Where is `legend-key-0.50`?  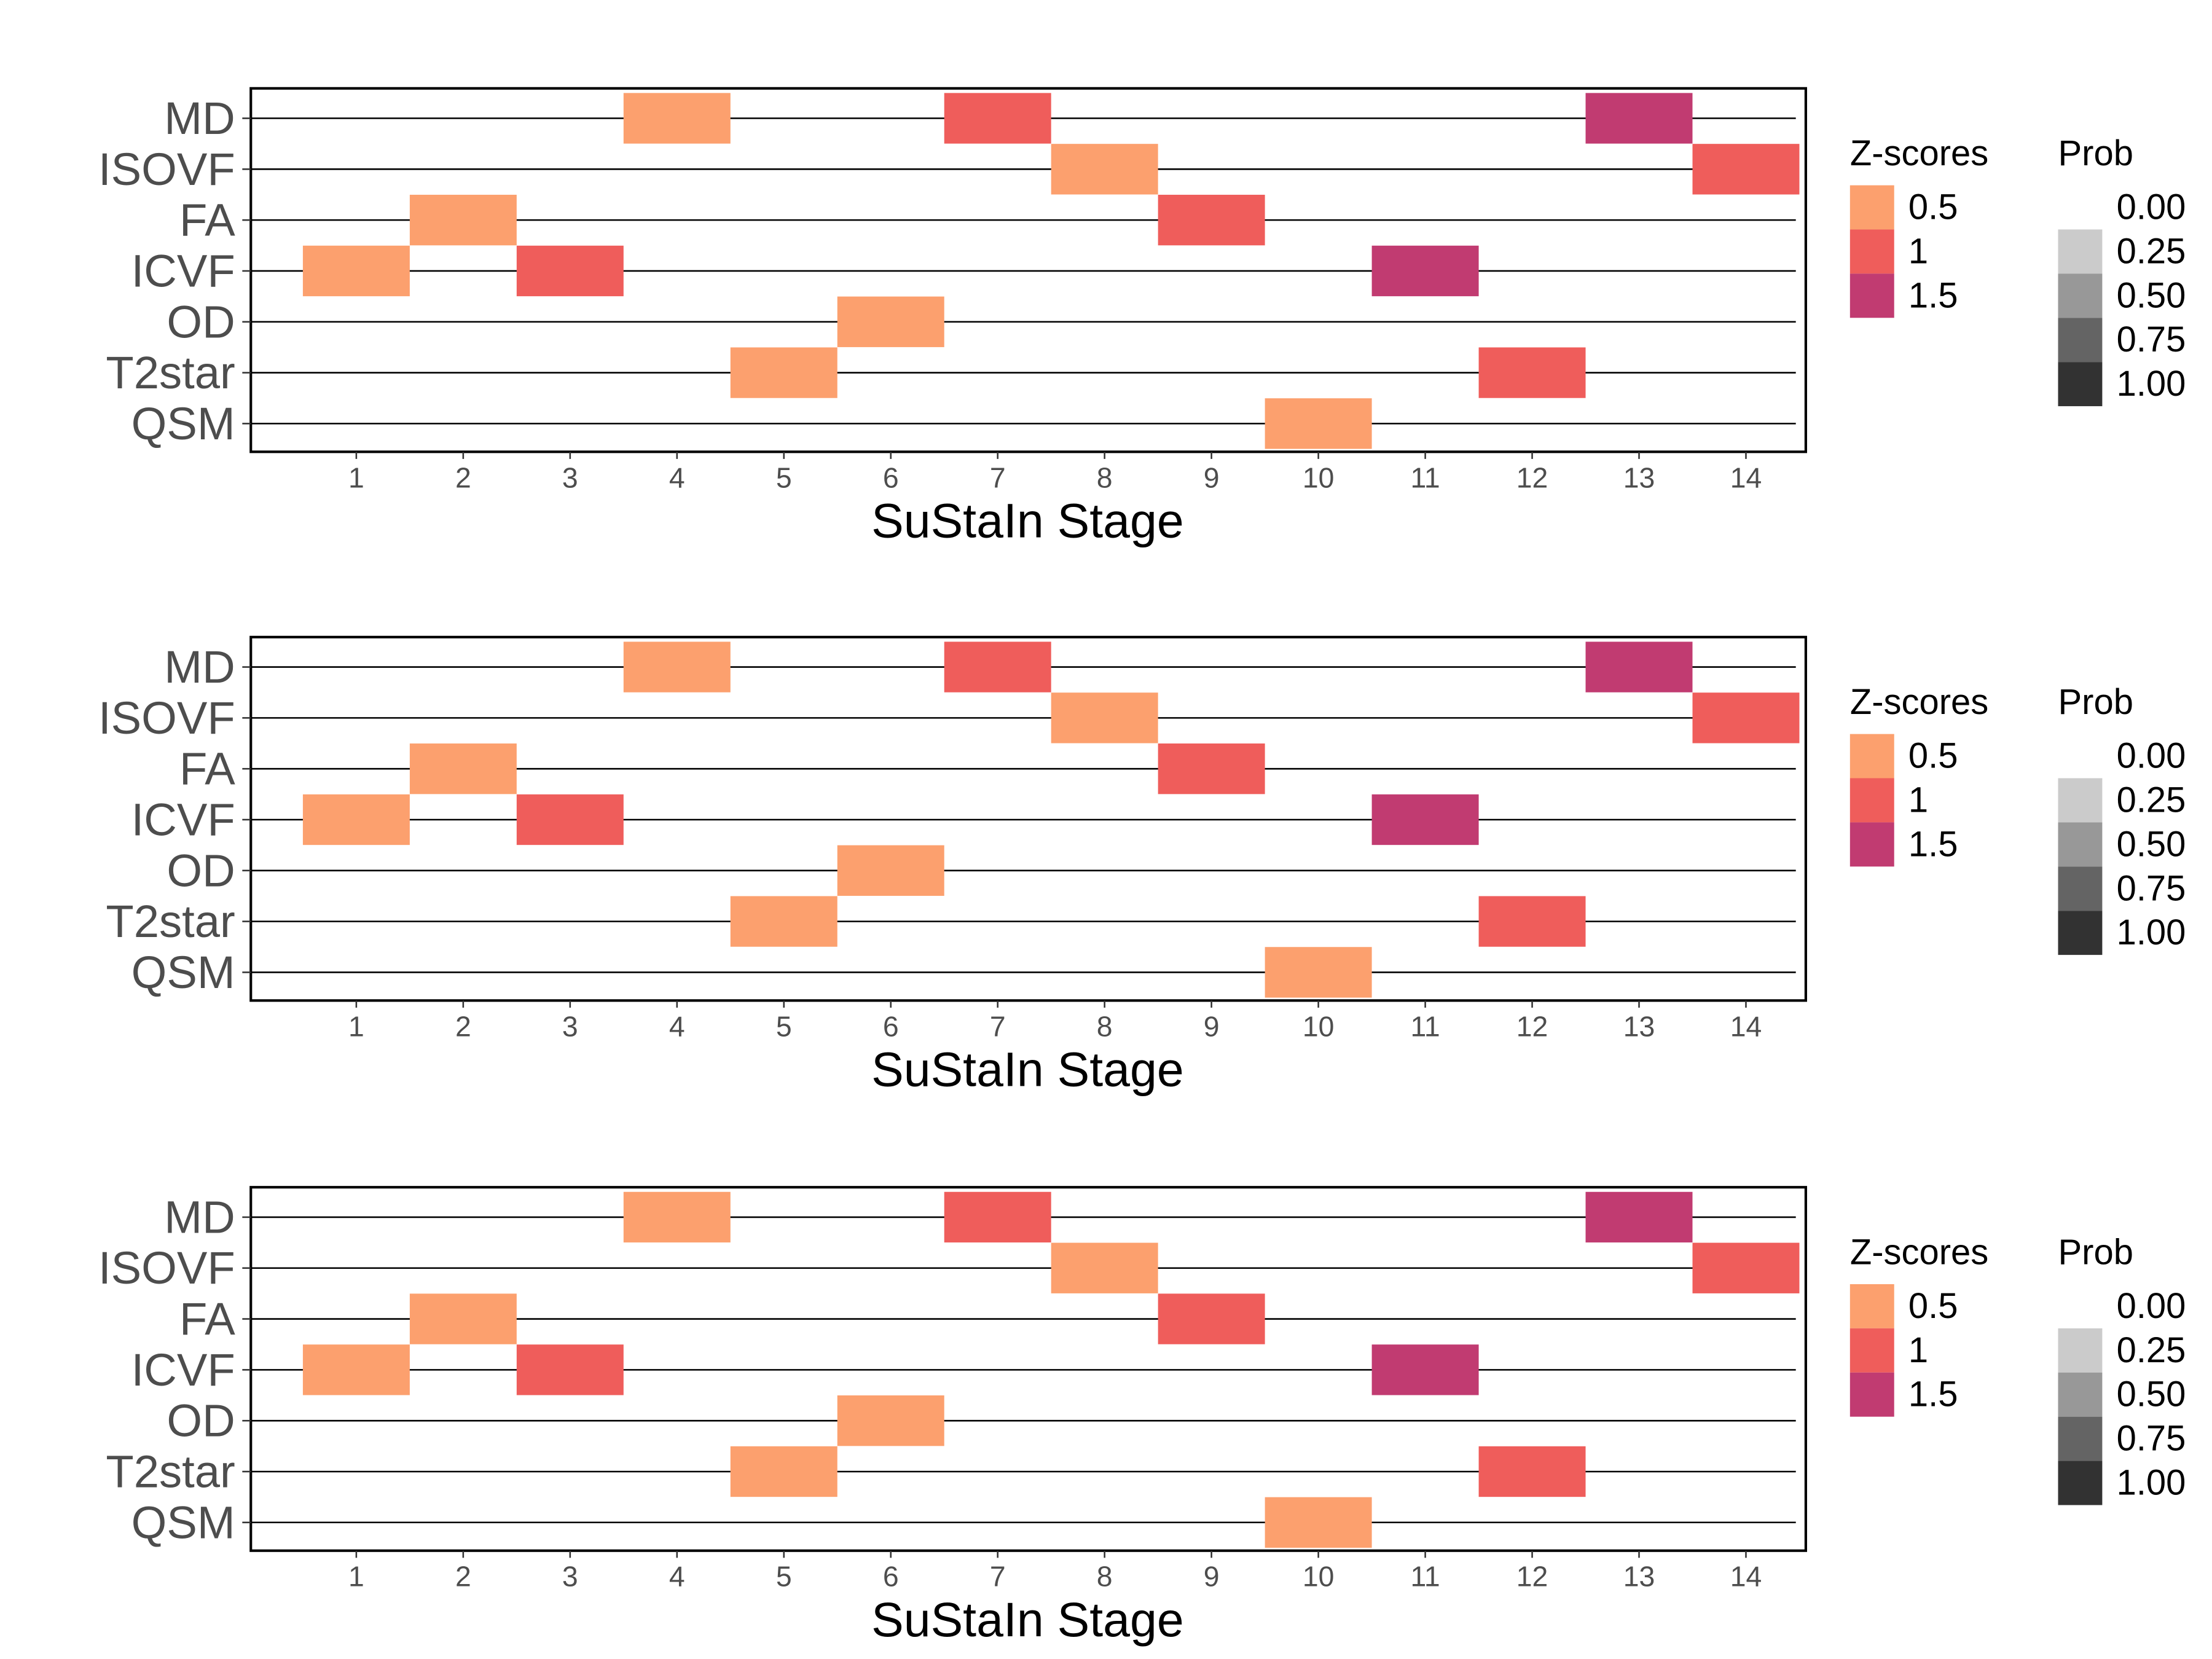 legend-key-0.50 is located at coordinates (2080, 844).